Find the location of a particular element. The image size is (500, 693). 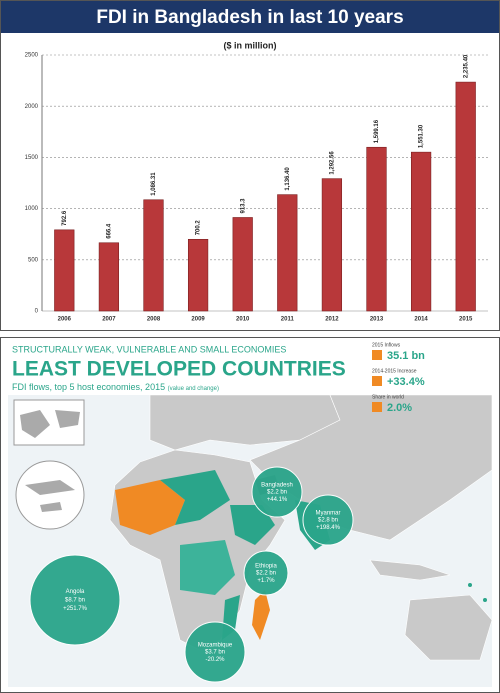

value-label: 1,292.56 is located at coordinates (332, 163).